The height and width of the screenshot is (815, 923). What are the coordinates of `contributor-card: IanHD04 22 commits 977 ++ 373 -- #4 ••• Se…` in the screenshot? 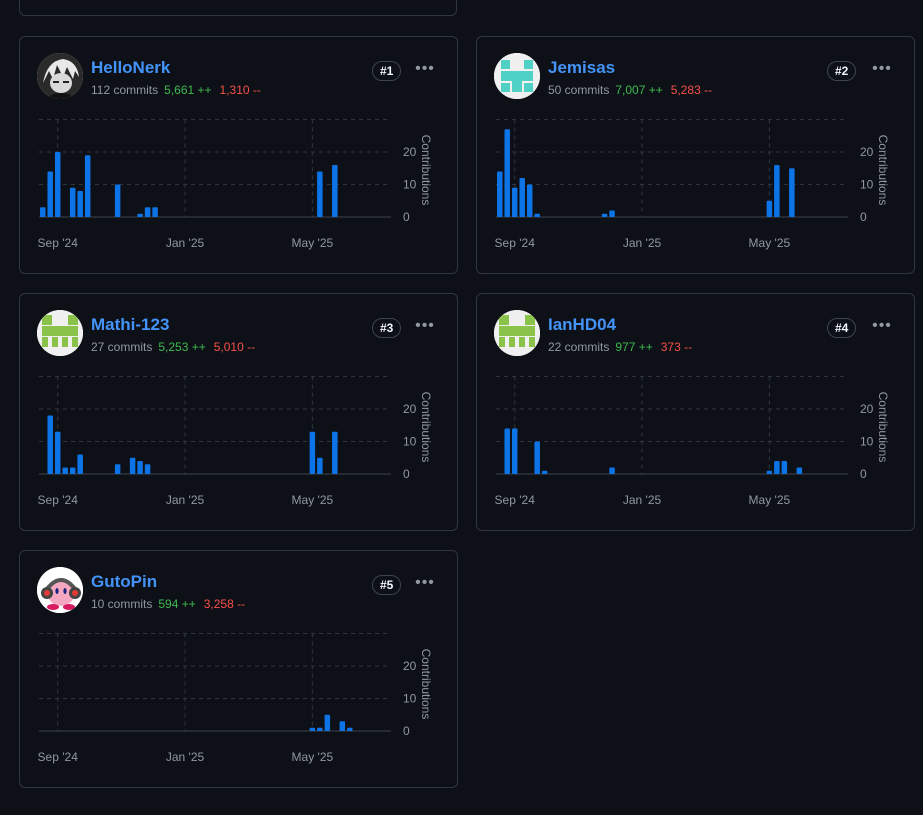 It's located at (695, 412).